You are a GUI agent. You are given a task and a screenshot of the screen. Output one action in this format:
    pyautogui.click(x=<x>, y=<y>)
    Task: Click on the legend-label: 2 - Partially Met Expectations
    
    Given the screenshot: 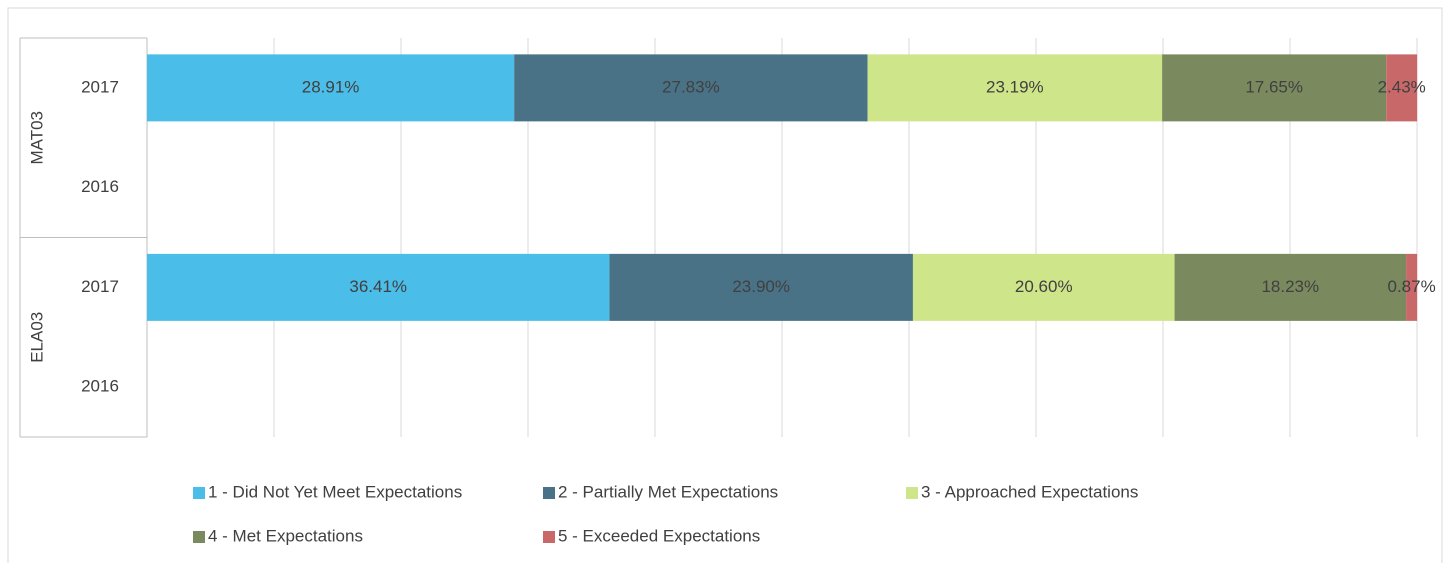 What is the action you would take?
    pyautogui.click(x=668, y=491)
    